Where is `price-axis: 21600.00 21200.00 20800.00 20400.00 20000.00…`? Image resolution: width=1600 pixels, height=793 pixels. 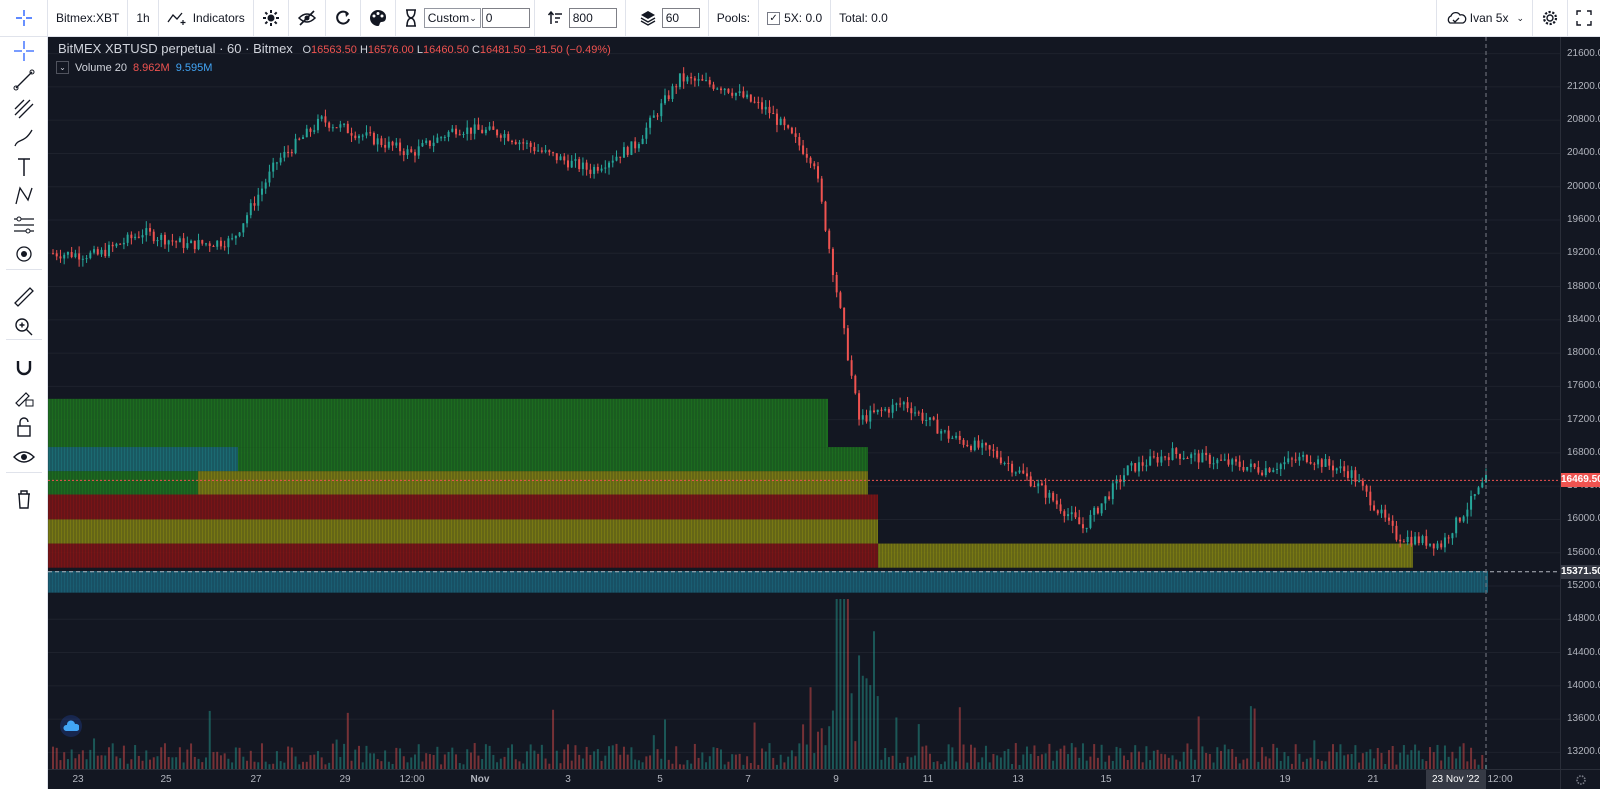 price-axis: 21600.00 21200.00 20800.00 20400.00 20000.00… is located at coordinates (1580, 403).